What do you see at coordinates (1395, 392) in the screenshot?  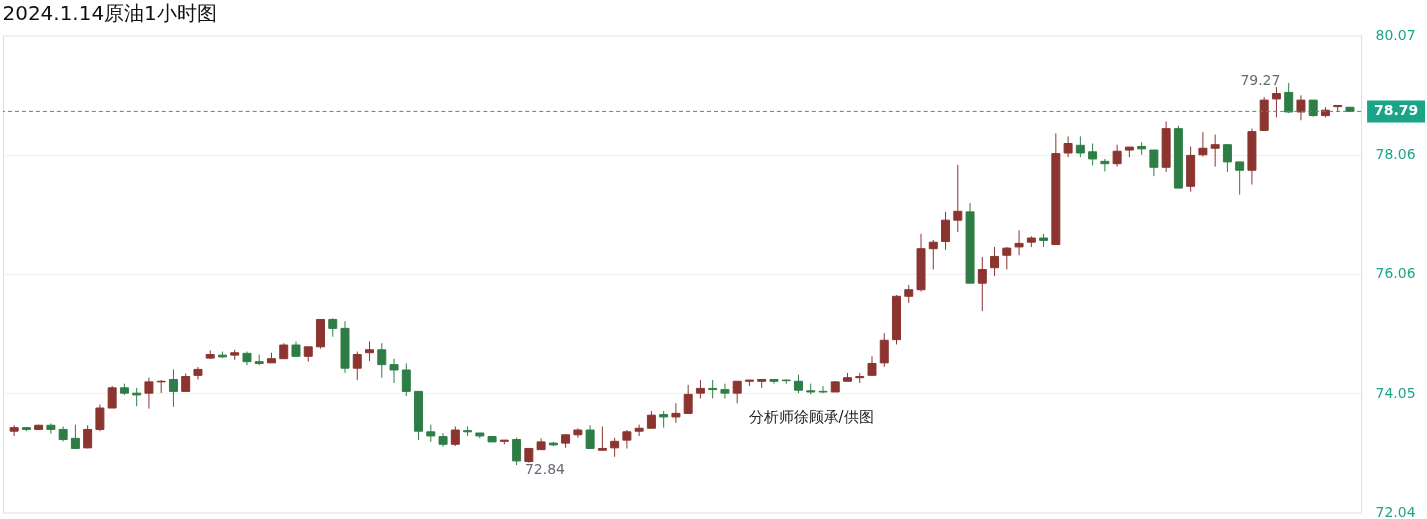 I see `y-tick-label: 74.05` at bounding box center [1395, 392].